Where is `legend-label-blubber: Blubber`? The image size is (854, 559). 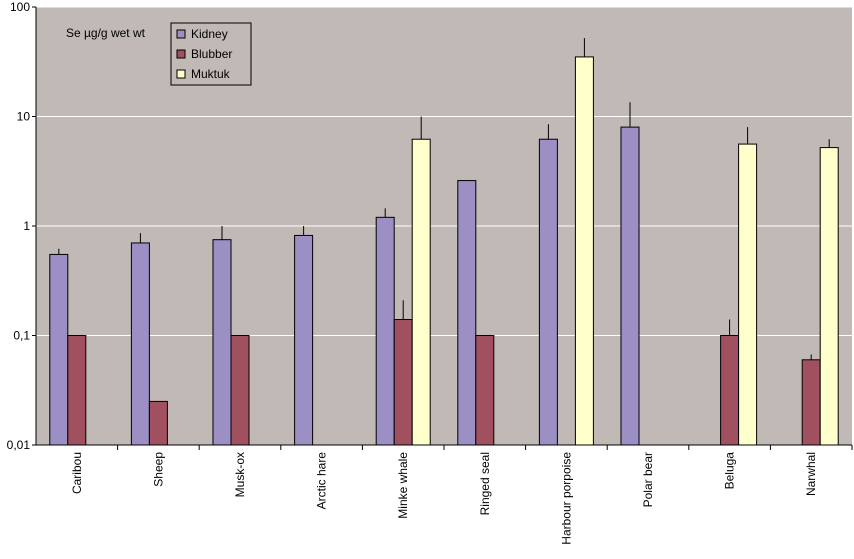 legend-label-blubber: Blubber is located at coordinates (211, 54).